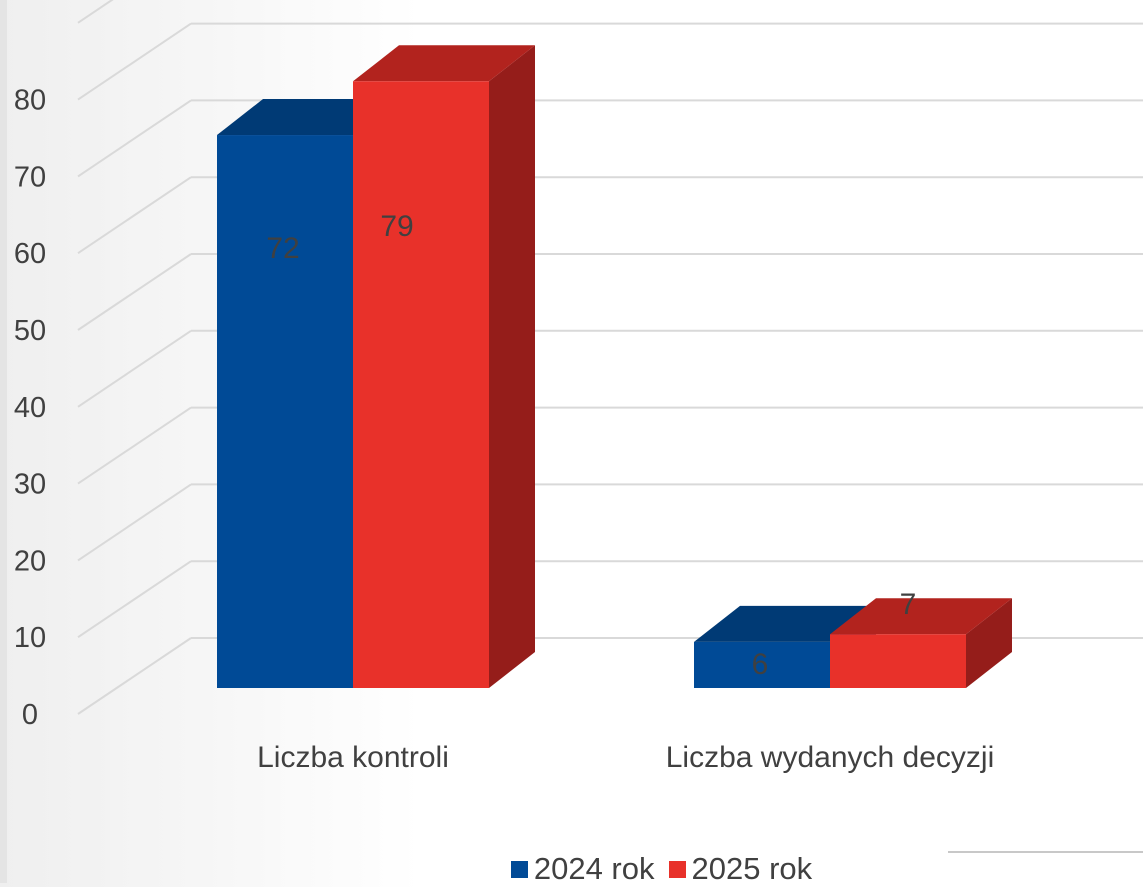 Image resolution: width=1143 pixels, height=887 pixels. I want to click on y-tick-label-7: 70, so click(30, 177).